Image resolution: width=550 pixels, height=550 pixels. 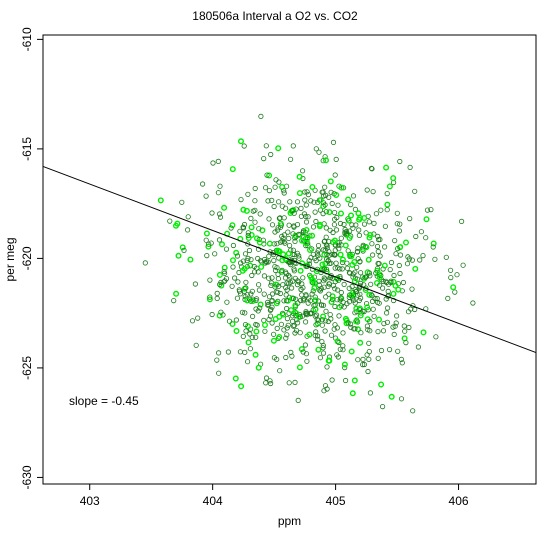 I want to click on y-tick-label: -615, so click(x=27, y=149).